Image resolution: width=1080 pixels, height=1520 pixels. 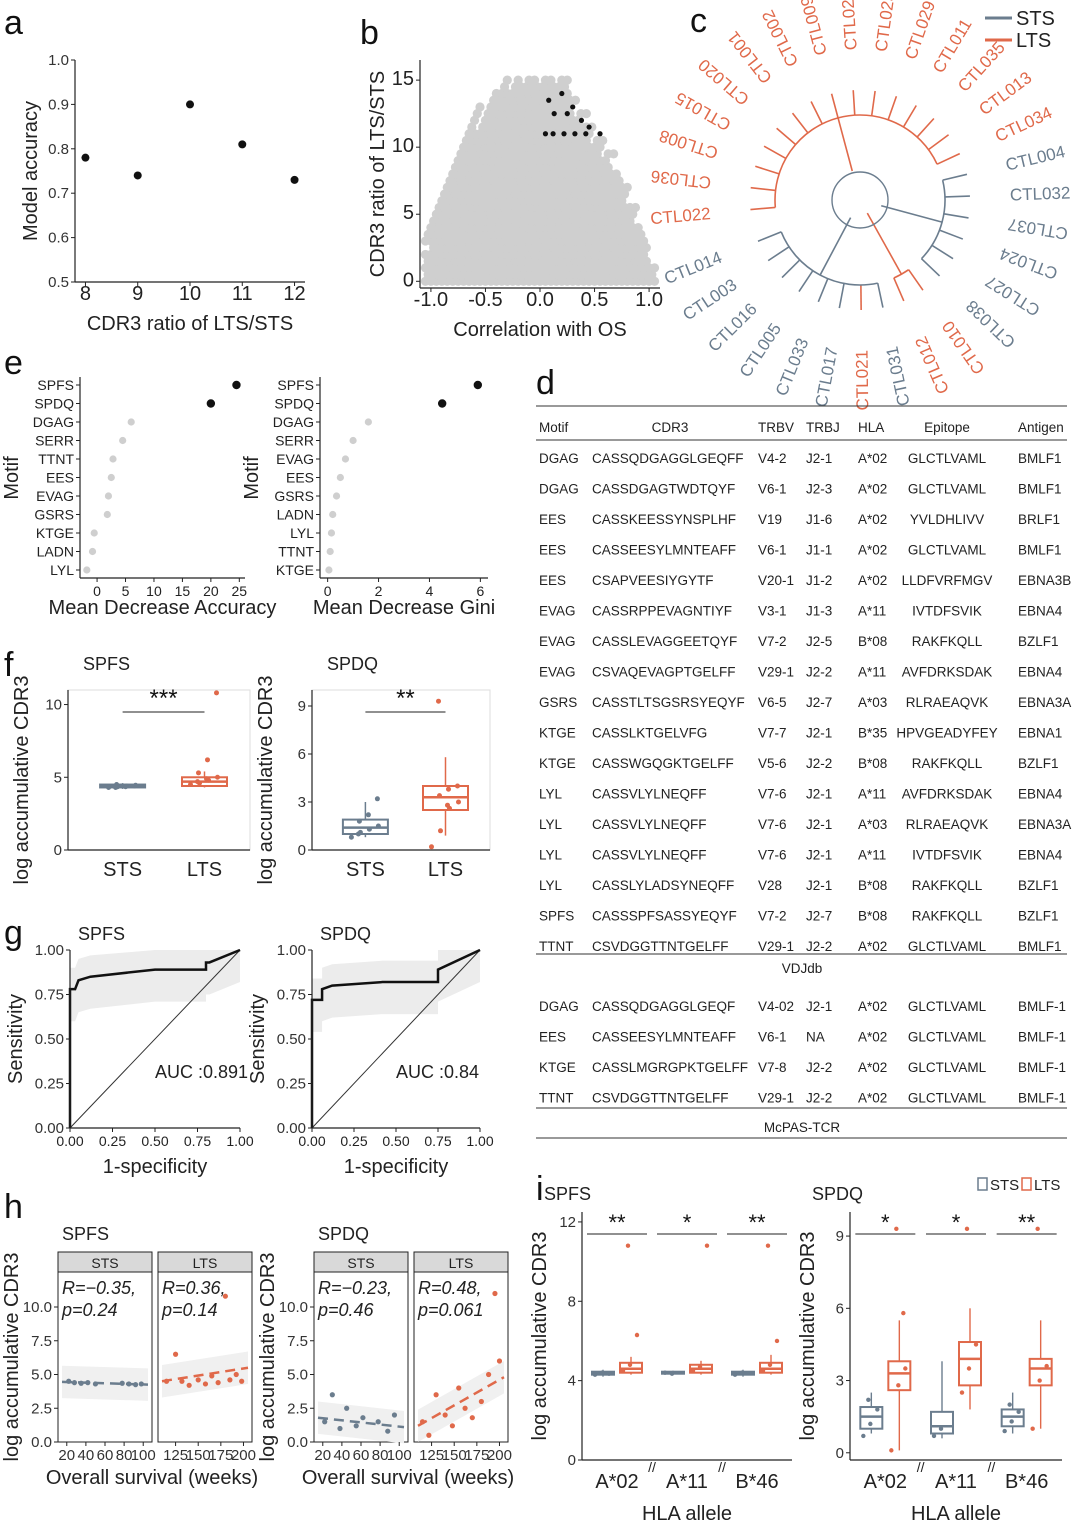 I want to click on panel-letter-f: f, so click(x=9, y=665).